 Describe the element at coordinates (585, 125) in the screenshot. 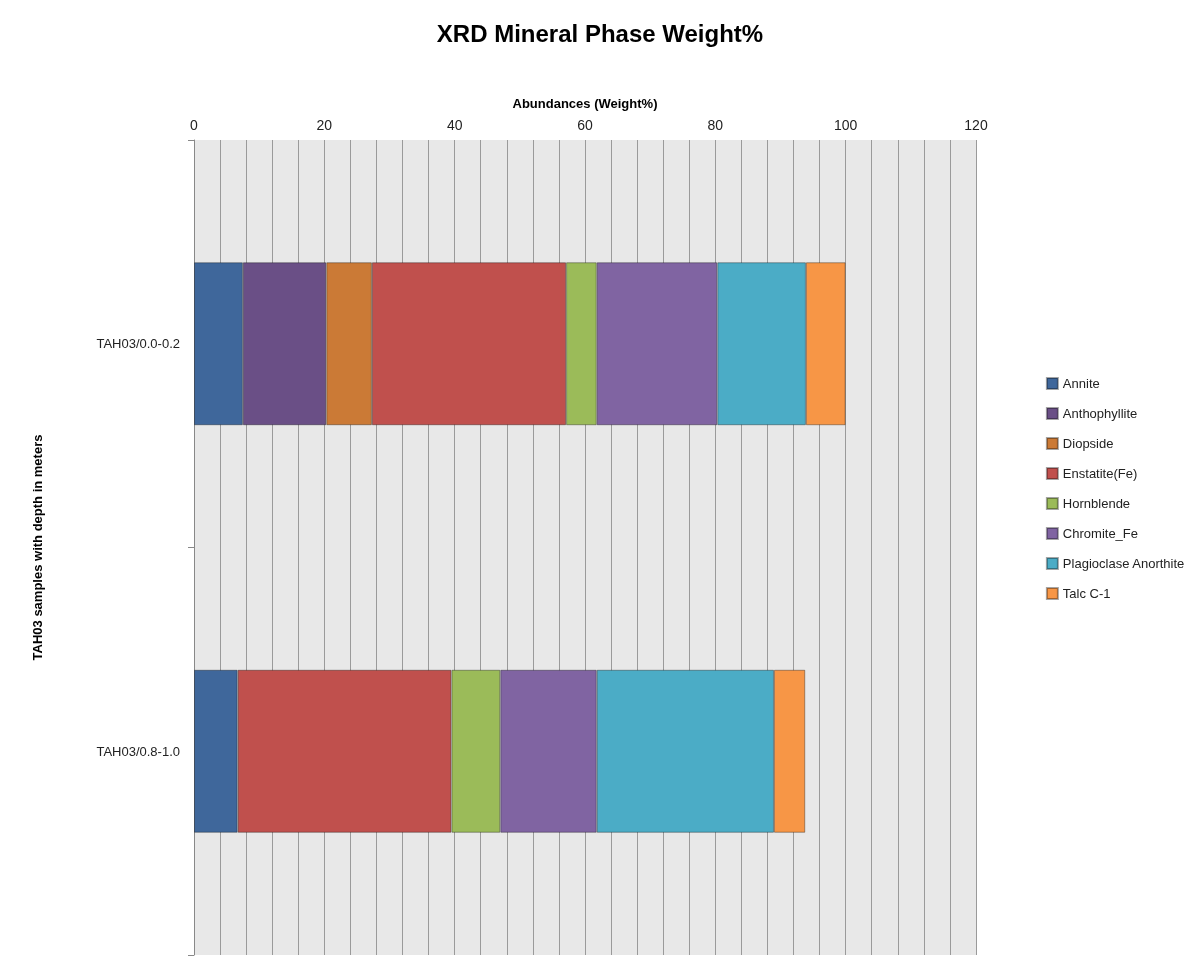

I see `x-tick-label: 60` at that location.